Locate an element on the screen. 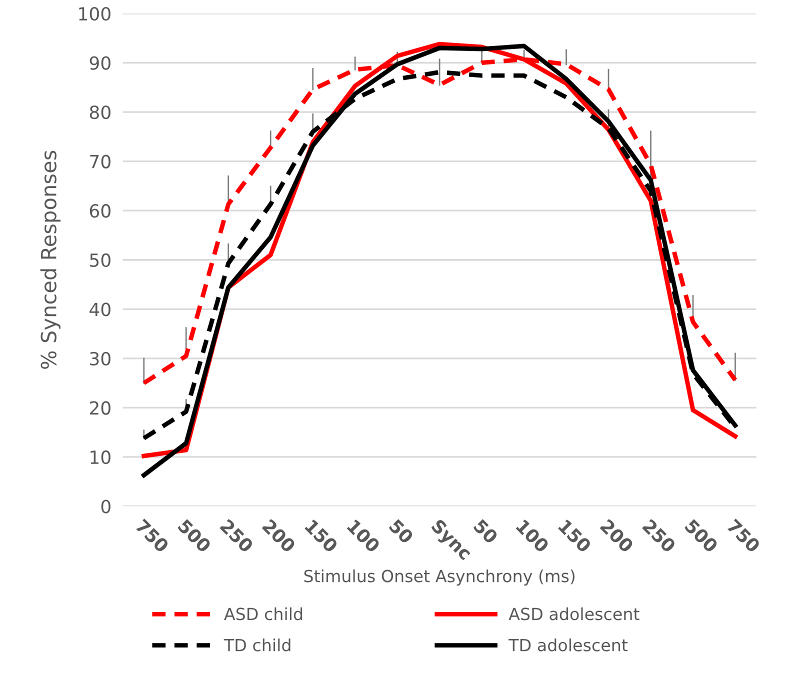 This screenshot has width=792, height=675. y-tick-label: 40 is located at coordinates (100, 309).